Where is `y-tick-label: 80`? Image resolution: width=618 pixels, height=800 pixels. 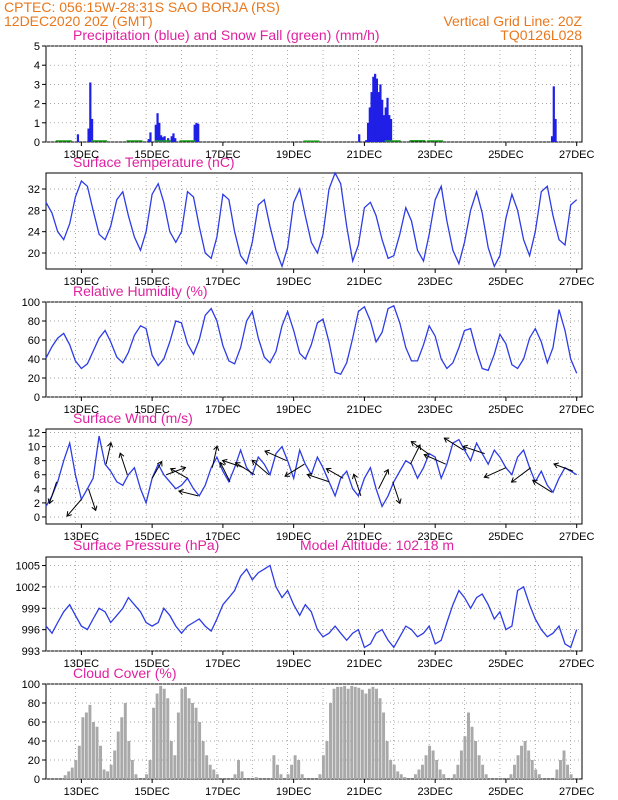 y-tick-label: 80 is located at coordinates (34, 322).